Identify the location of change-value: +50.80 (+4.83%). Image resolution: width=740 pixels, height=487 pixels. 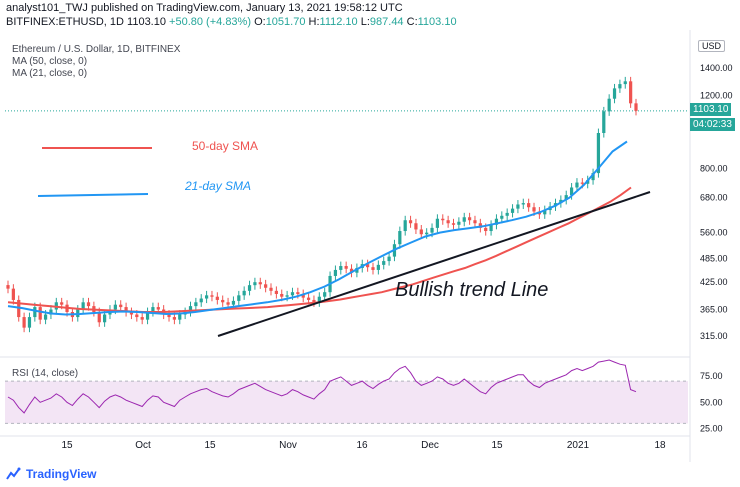
(210, 22).